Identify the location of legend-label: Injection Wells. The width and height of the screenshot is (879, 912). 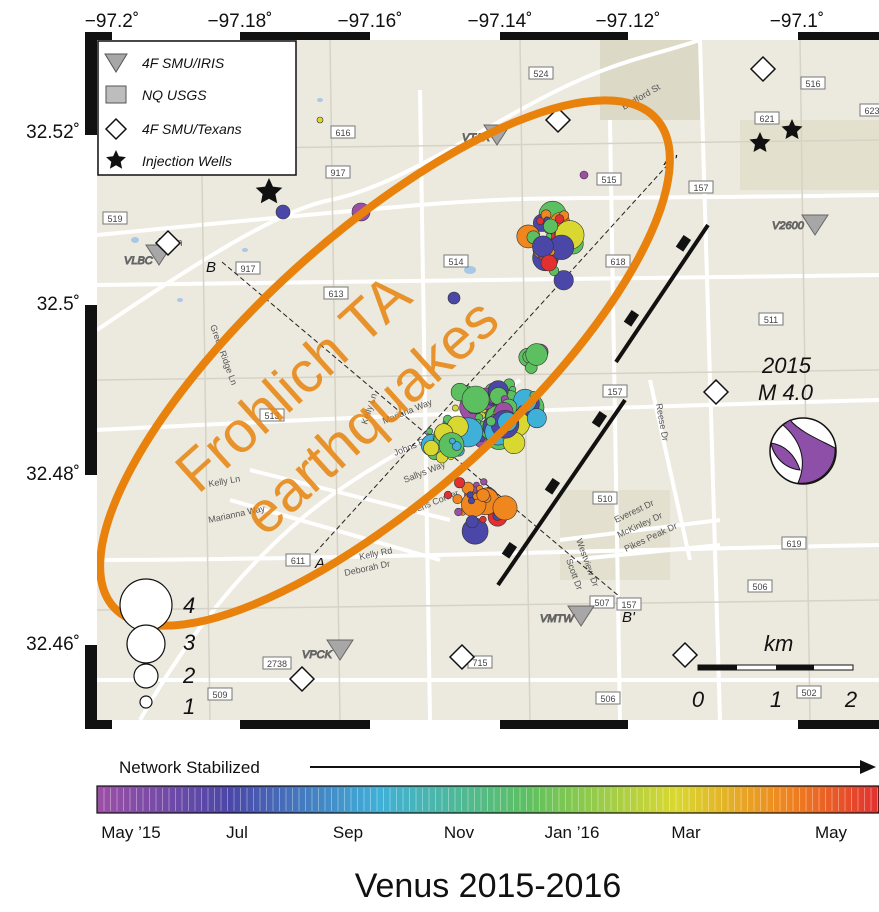
(187, 161).